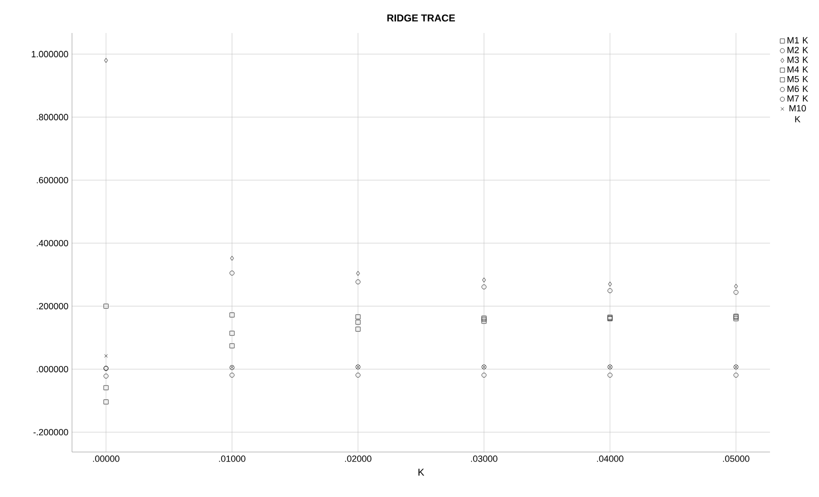 The height and width of the screenshot is (497, 819). I want to click on y-tick-label: .400000, so click(52, 243).